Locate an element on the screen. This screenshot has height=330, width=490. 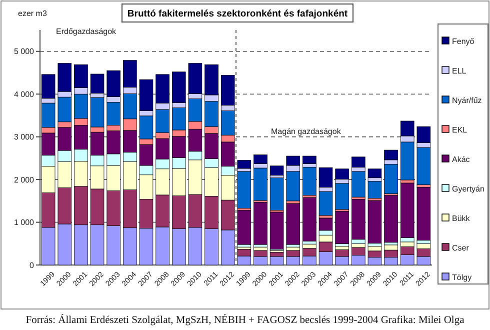
legend-label: Fenyő is located at coordinates (463, 41).